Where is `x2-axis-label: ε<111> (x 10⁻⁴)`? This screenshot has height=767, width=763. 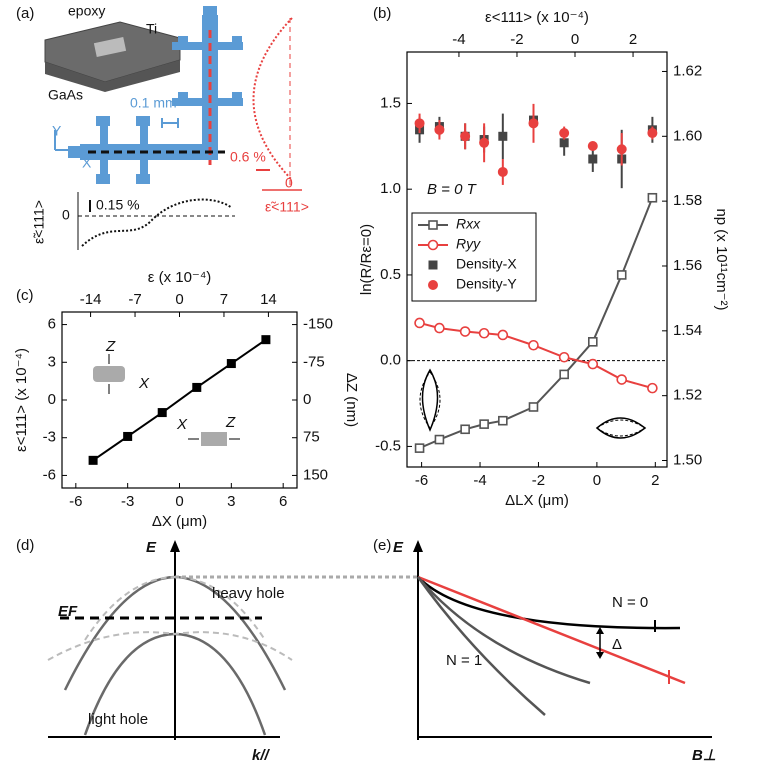 x2-axis-label: ε<111> (x 10⁻⁴) is located at coordinates (537, 17).